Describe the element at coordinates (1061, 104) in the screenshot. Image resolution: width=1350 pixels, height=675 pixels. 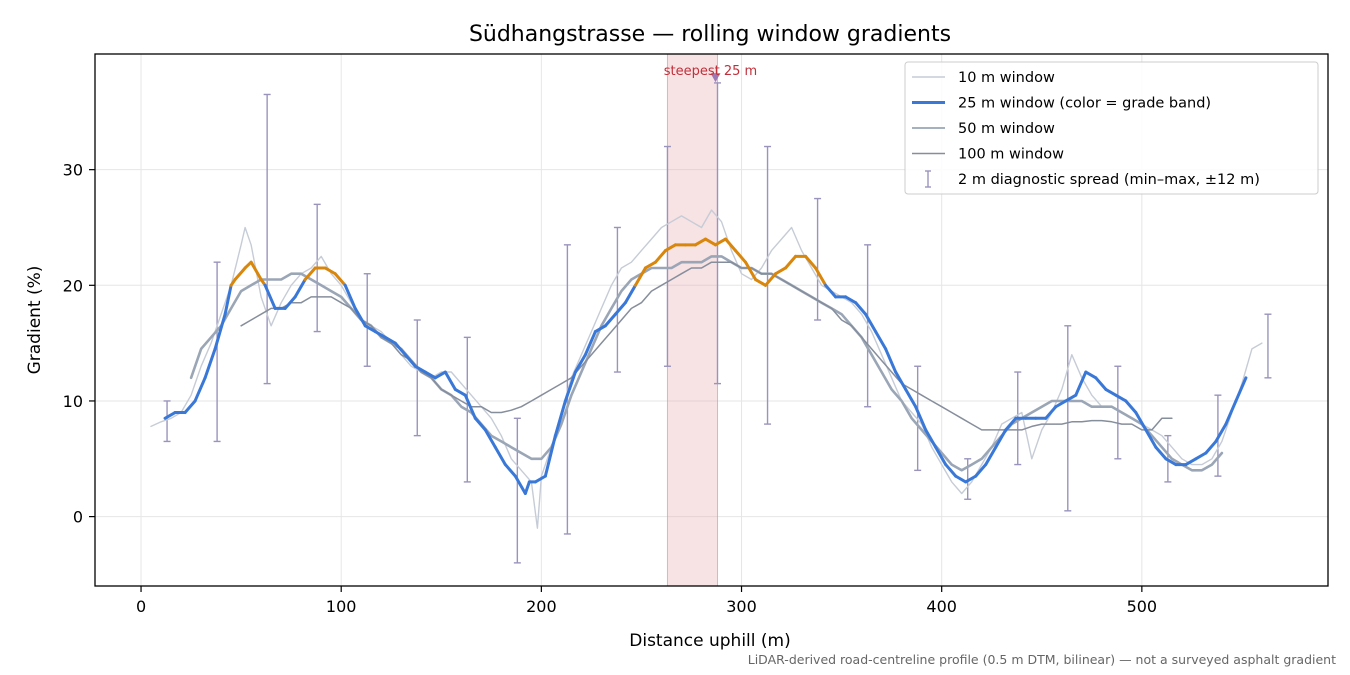
I see `legend-entry: 25 m window (color = grade band)` at that location.